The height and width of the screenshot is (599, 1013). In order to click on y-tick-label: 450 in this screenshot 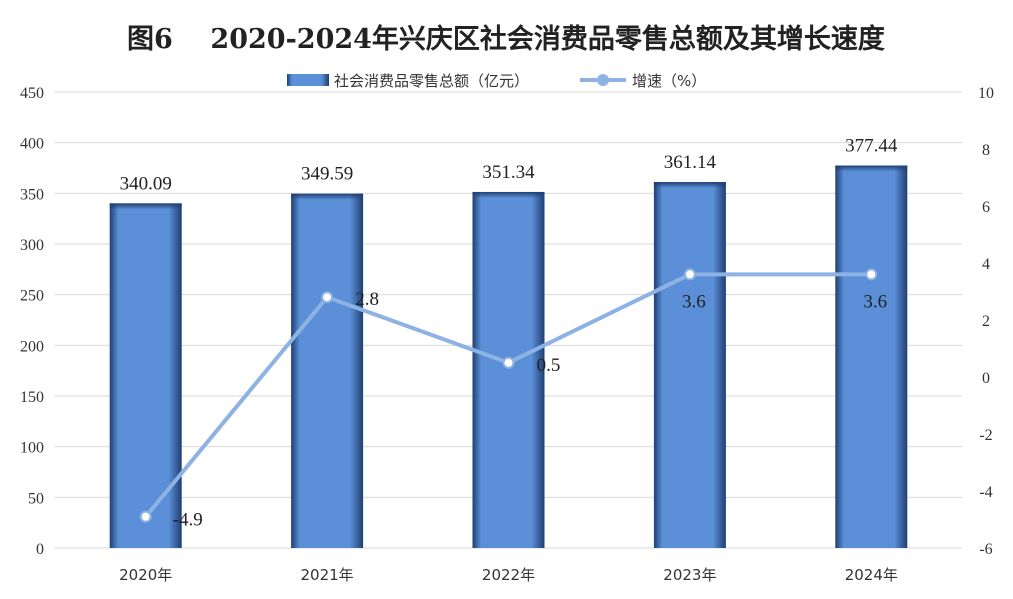, I will do `click(32, 93)`.